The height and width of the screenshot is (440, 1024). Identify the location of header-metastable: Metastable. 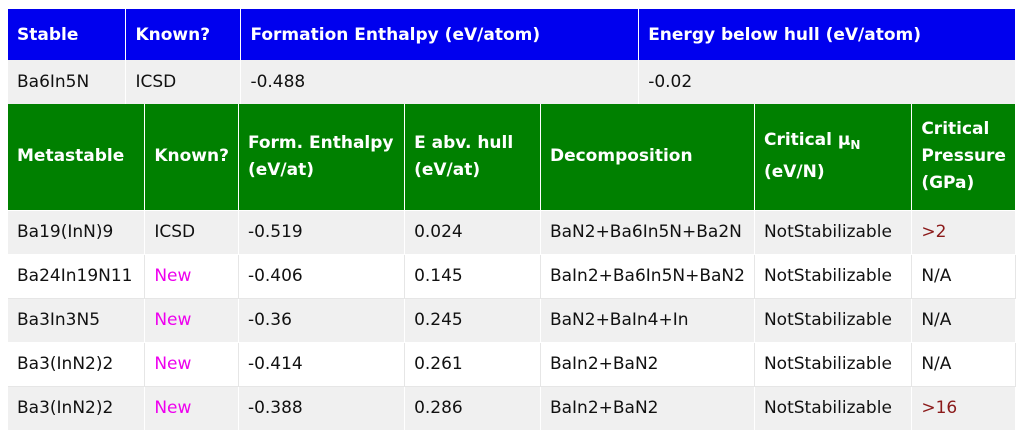
(77, 157).